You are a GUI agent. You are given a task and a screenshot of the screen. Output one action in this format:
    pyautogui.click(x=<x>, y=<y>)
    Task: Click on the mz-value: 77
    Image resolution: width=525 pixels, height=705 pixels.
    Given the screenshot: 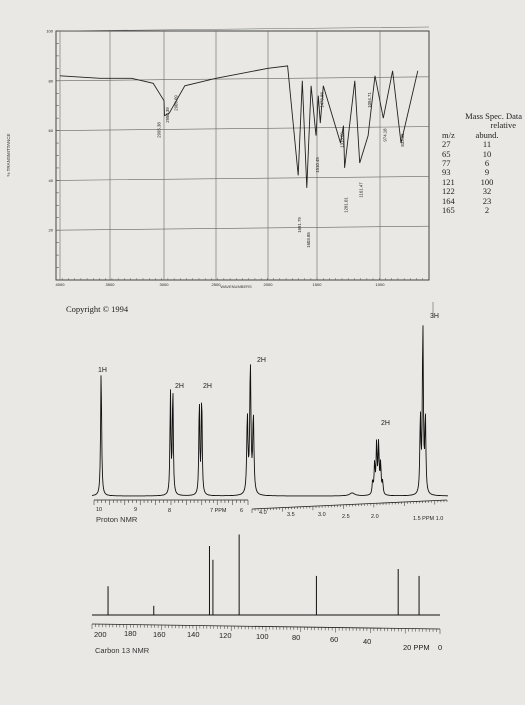 What is the action you would take?
    pyautogui.click(x=446, y=163)
    